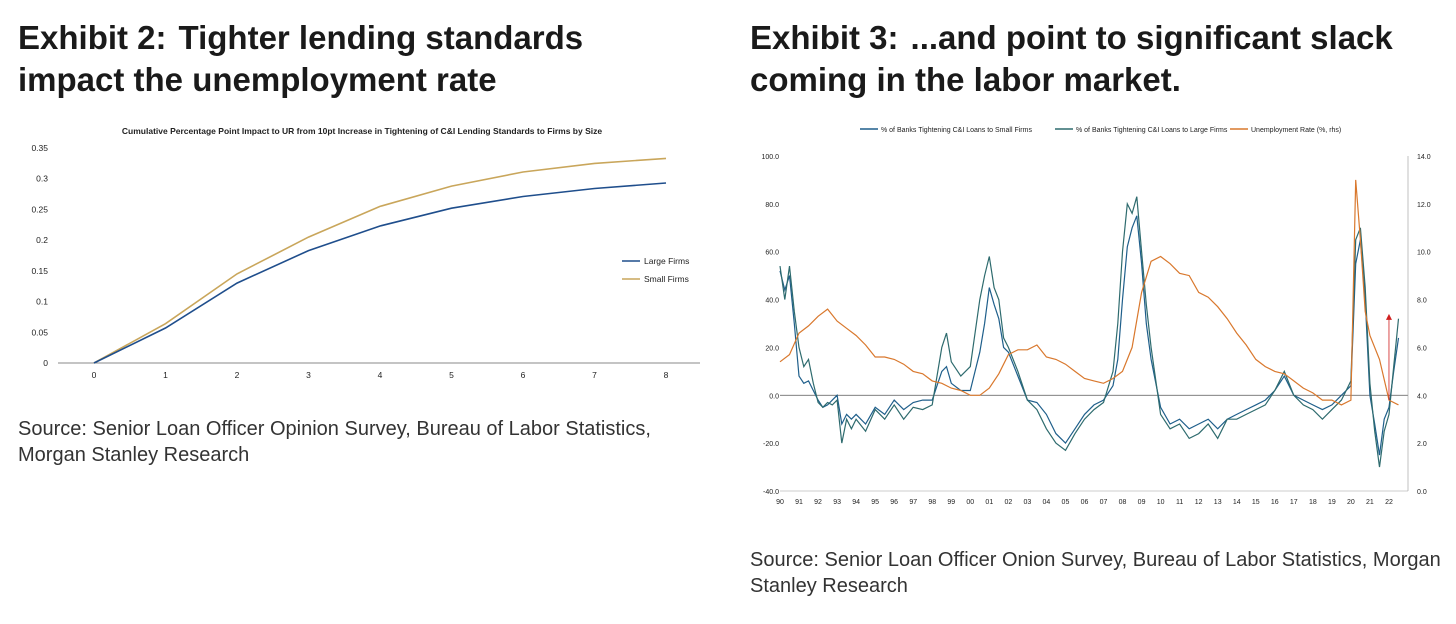 This screenshot has width=1456, height=624. I want to click on x-tick-label: 06, so click(1085, 502).